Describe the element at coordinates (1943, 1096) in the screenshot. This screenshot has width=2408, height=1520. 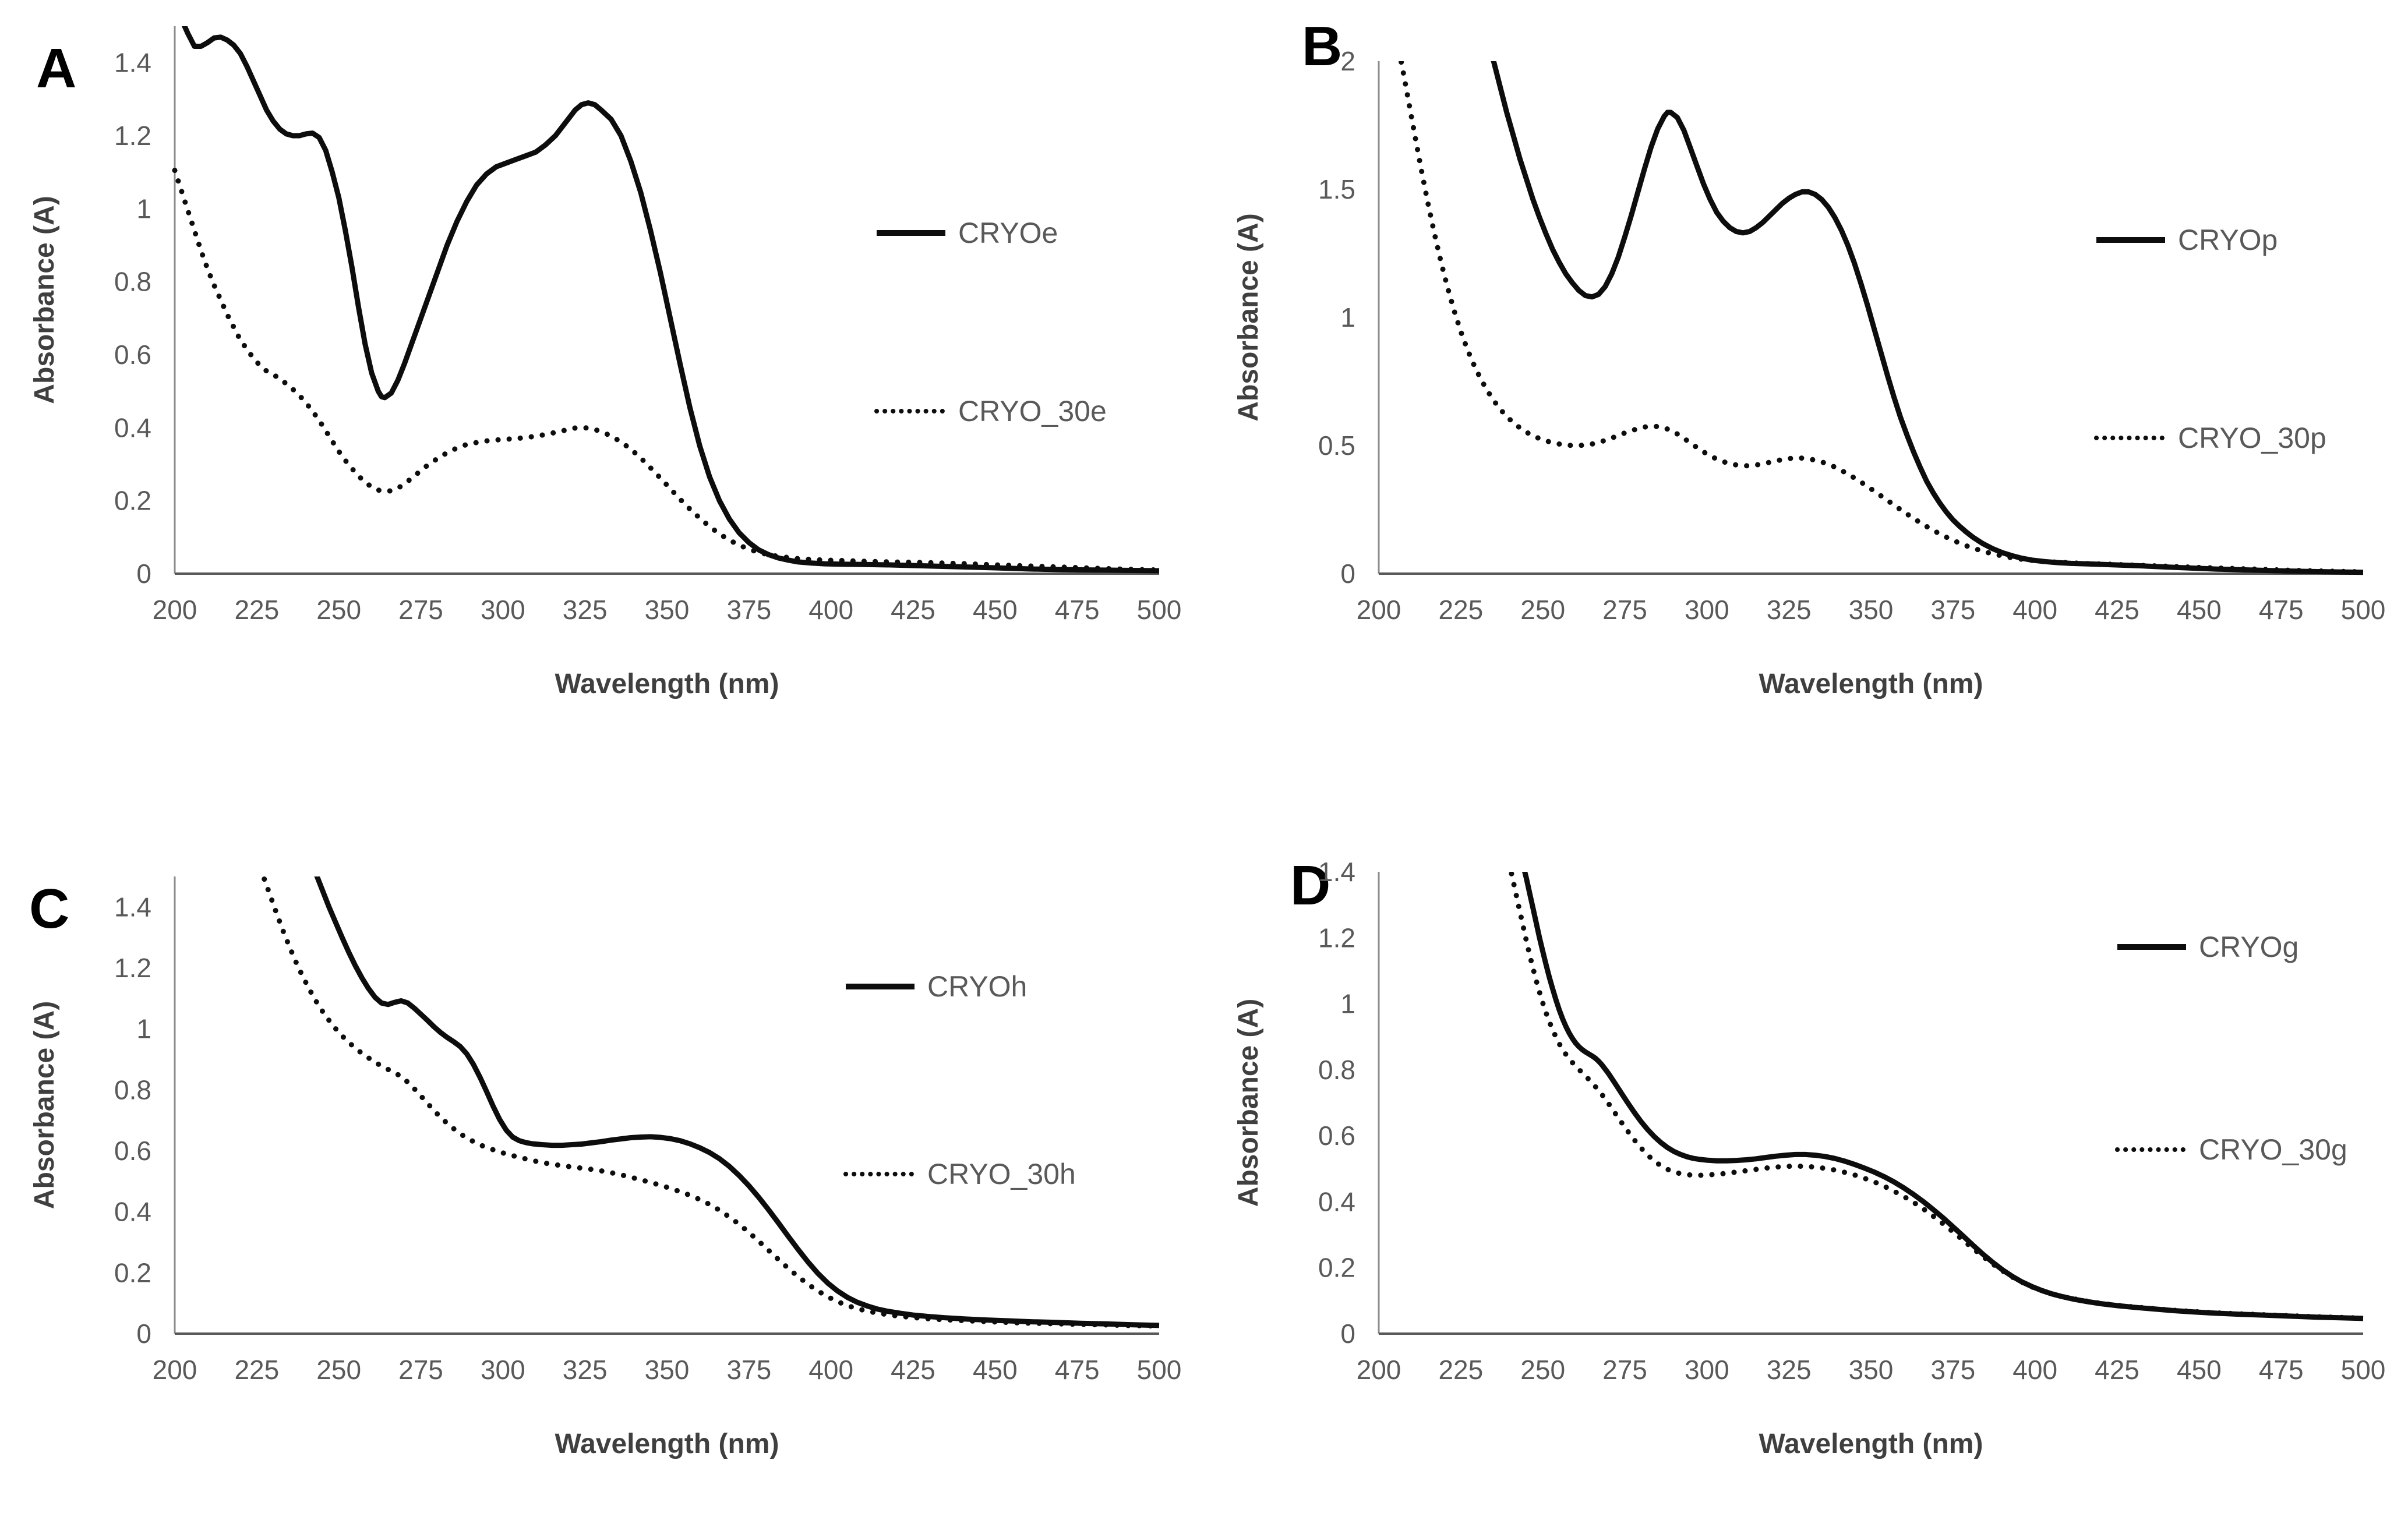
I see `series-CRYOg-curve` at that location.